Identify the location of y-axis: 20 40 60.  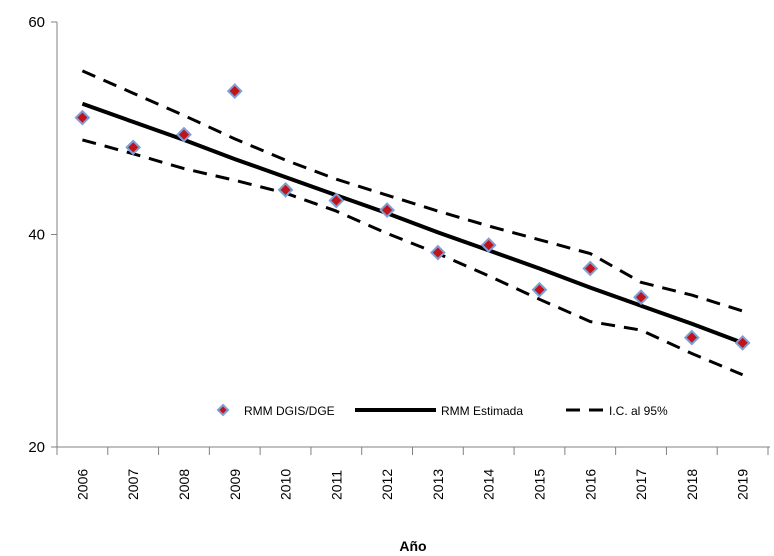
(43, 235).